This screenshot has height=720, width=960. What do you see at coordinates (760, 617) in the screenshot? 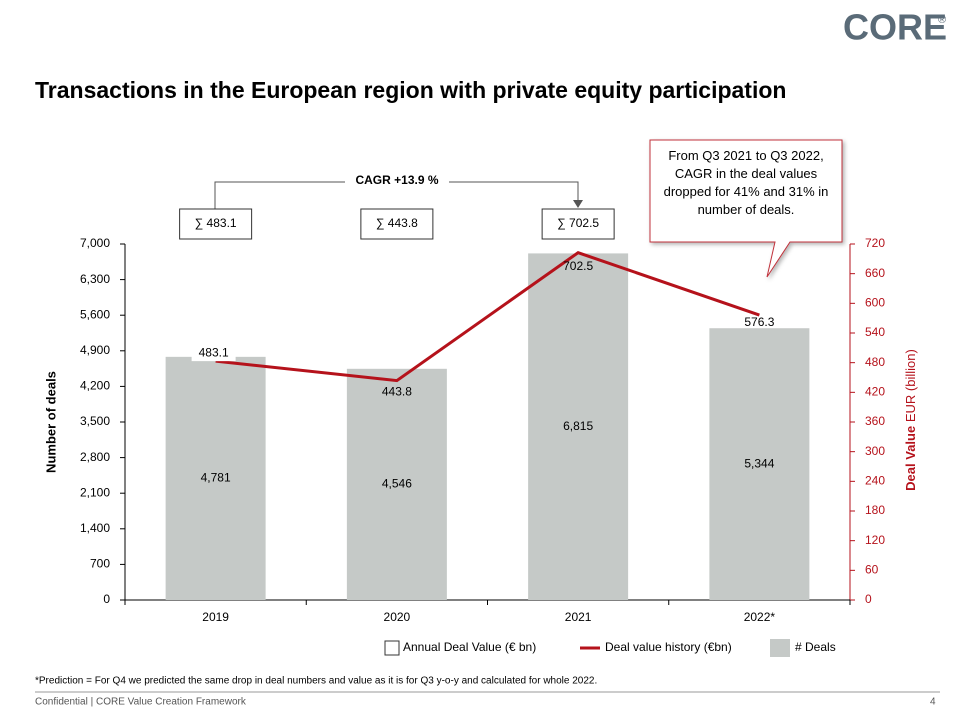
I see `x-tick-label: 2022*` at bounding box center [760, 617].